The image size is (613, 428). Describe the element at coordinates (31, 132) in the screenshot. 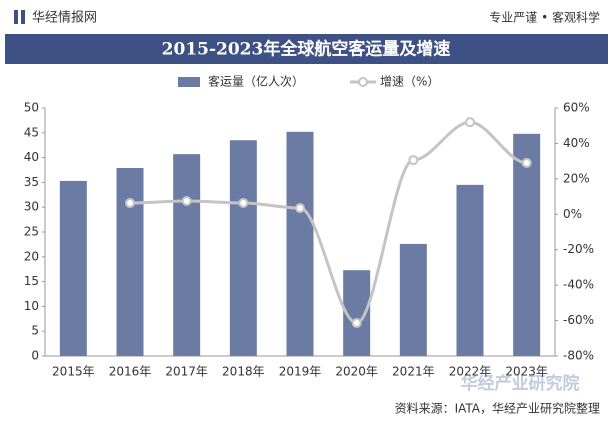

I see `y-tick-label: 45` at that location.